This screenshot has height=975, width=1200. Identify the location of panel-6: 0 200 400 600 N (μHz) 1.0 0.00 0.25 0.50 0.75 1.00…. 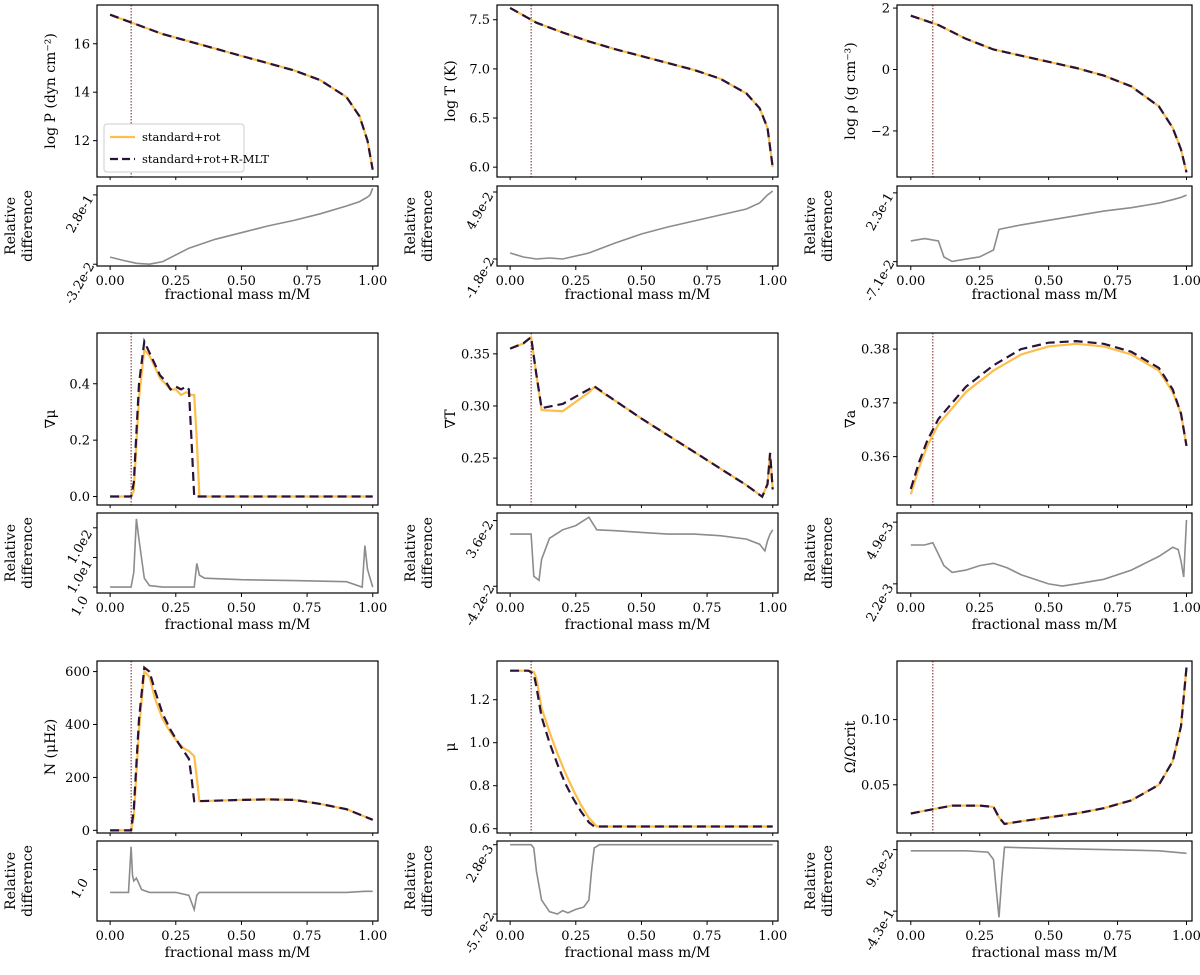
(195, 810).